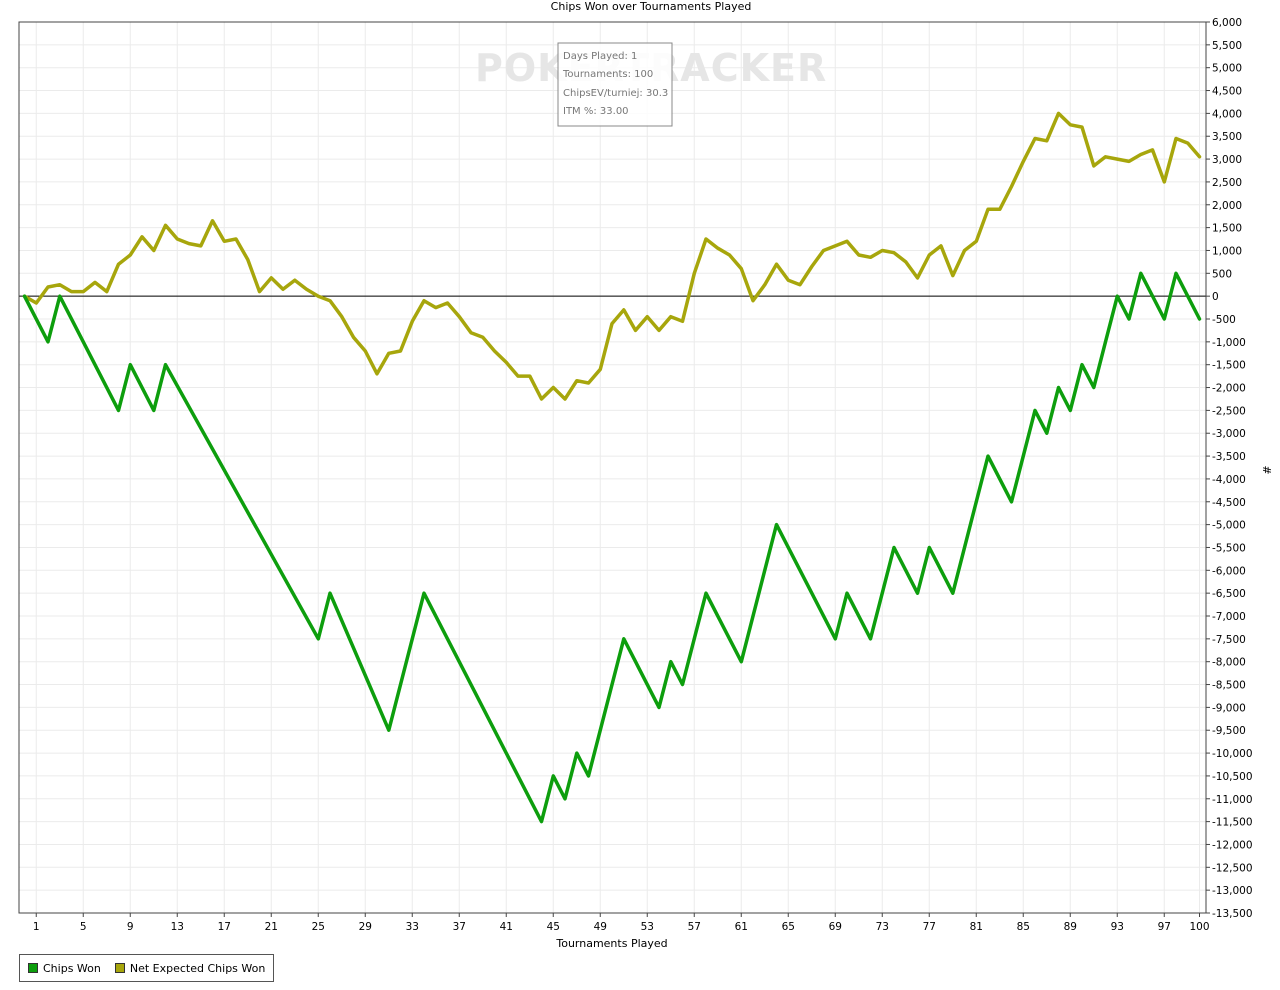 This screenshot has height=990, width=1280. I want to click on x-tick-label: 69, so click(835, 927).